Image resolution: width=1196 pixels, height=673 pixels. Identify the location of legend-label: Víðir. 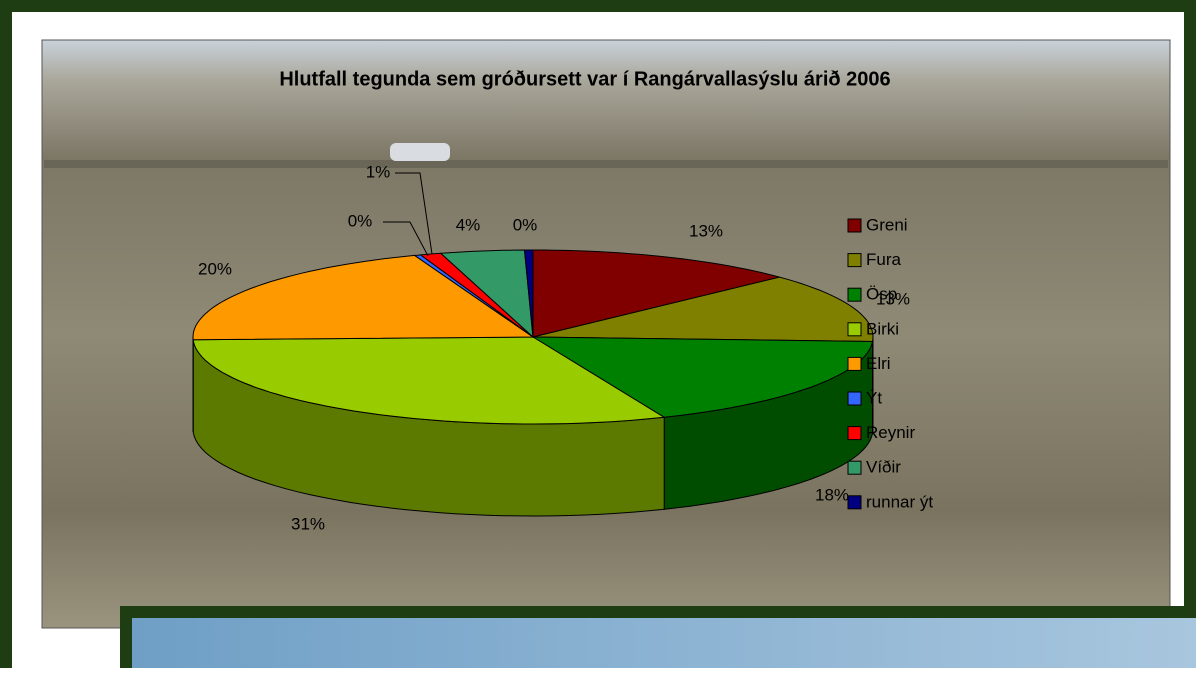
(883, 467).